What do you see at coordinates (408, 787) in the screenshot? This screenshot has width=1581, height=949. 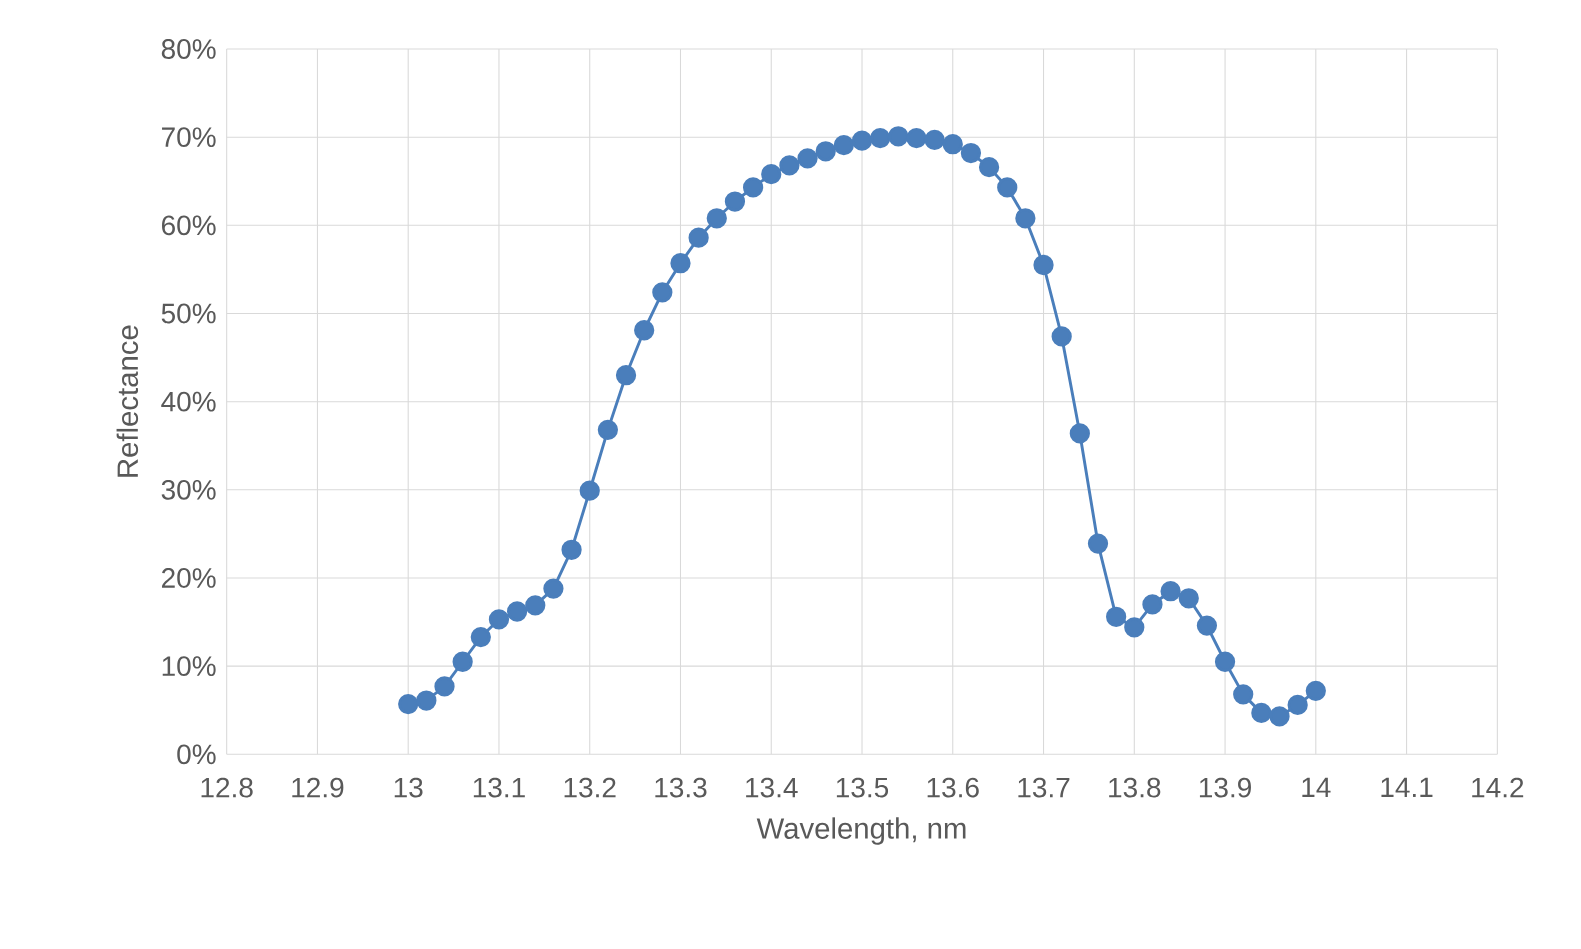 I see `x-tick-label: 13` at bounding box center [408, 787].